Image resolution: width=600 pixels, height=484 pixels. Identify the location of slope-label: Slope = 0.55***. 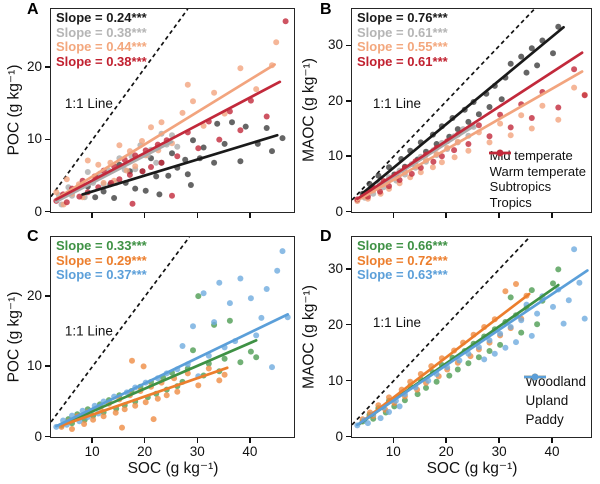
(402, 46).